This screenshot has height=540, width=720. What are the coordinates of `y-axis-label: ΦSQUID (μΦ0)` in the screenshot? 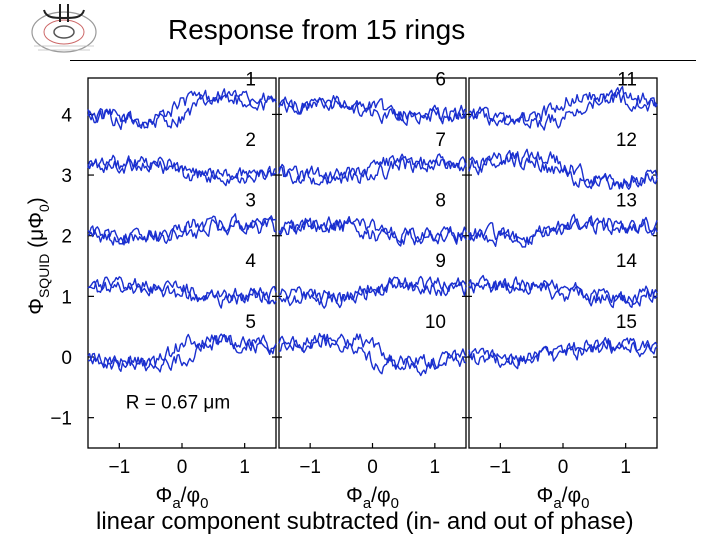 It's located at (38, 256).